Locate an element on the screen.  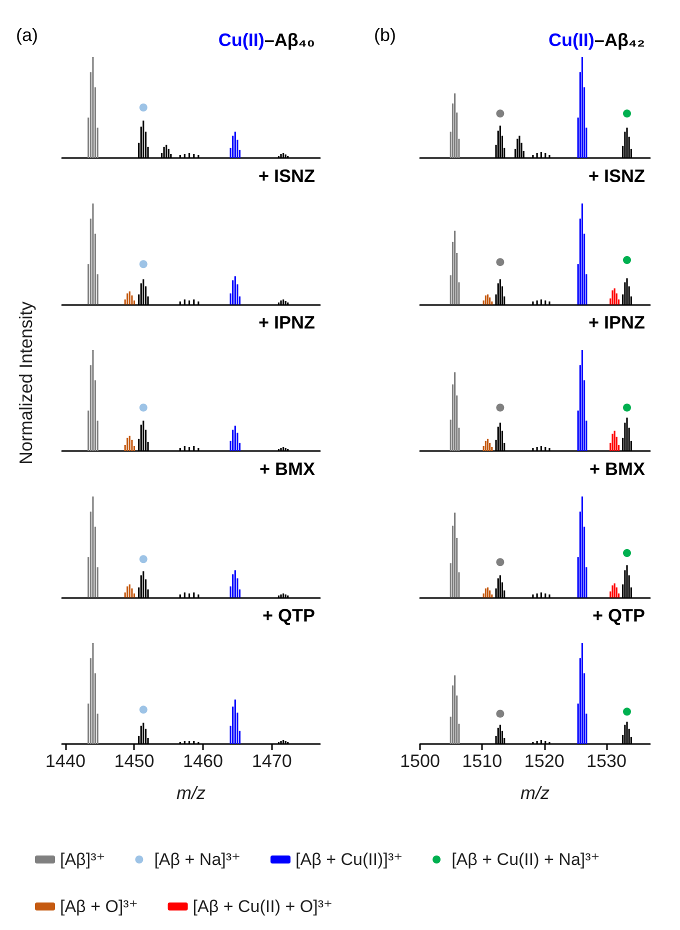
x-tick-label: 1460 is located at coordinates (203, 761).